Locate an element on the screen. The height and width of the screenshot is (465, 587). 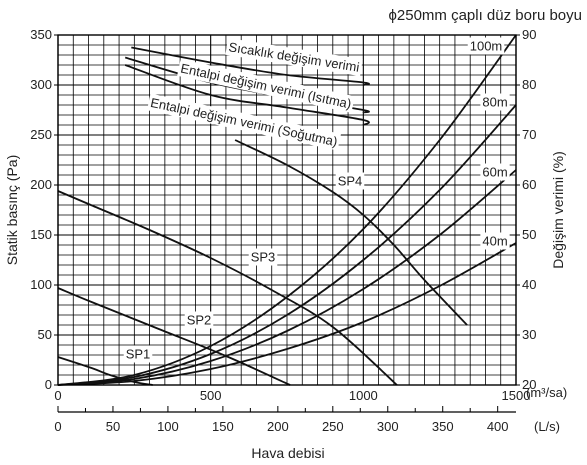
duct-label-80m-group: 80m is located at coordinates (495, 102).